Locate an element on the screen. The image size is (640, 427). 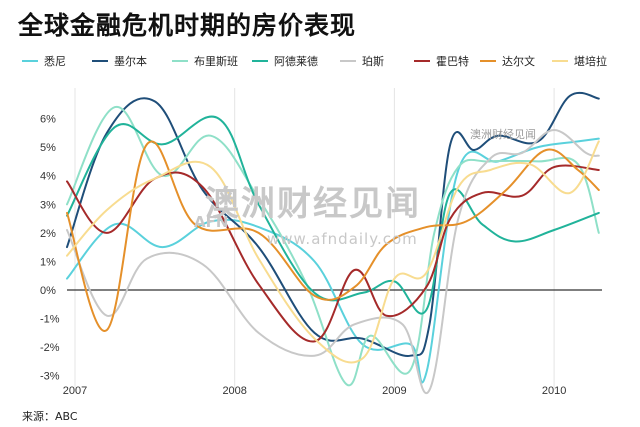
legend-item: 阿德莱德 is located at coordinates (285, 61).